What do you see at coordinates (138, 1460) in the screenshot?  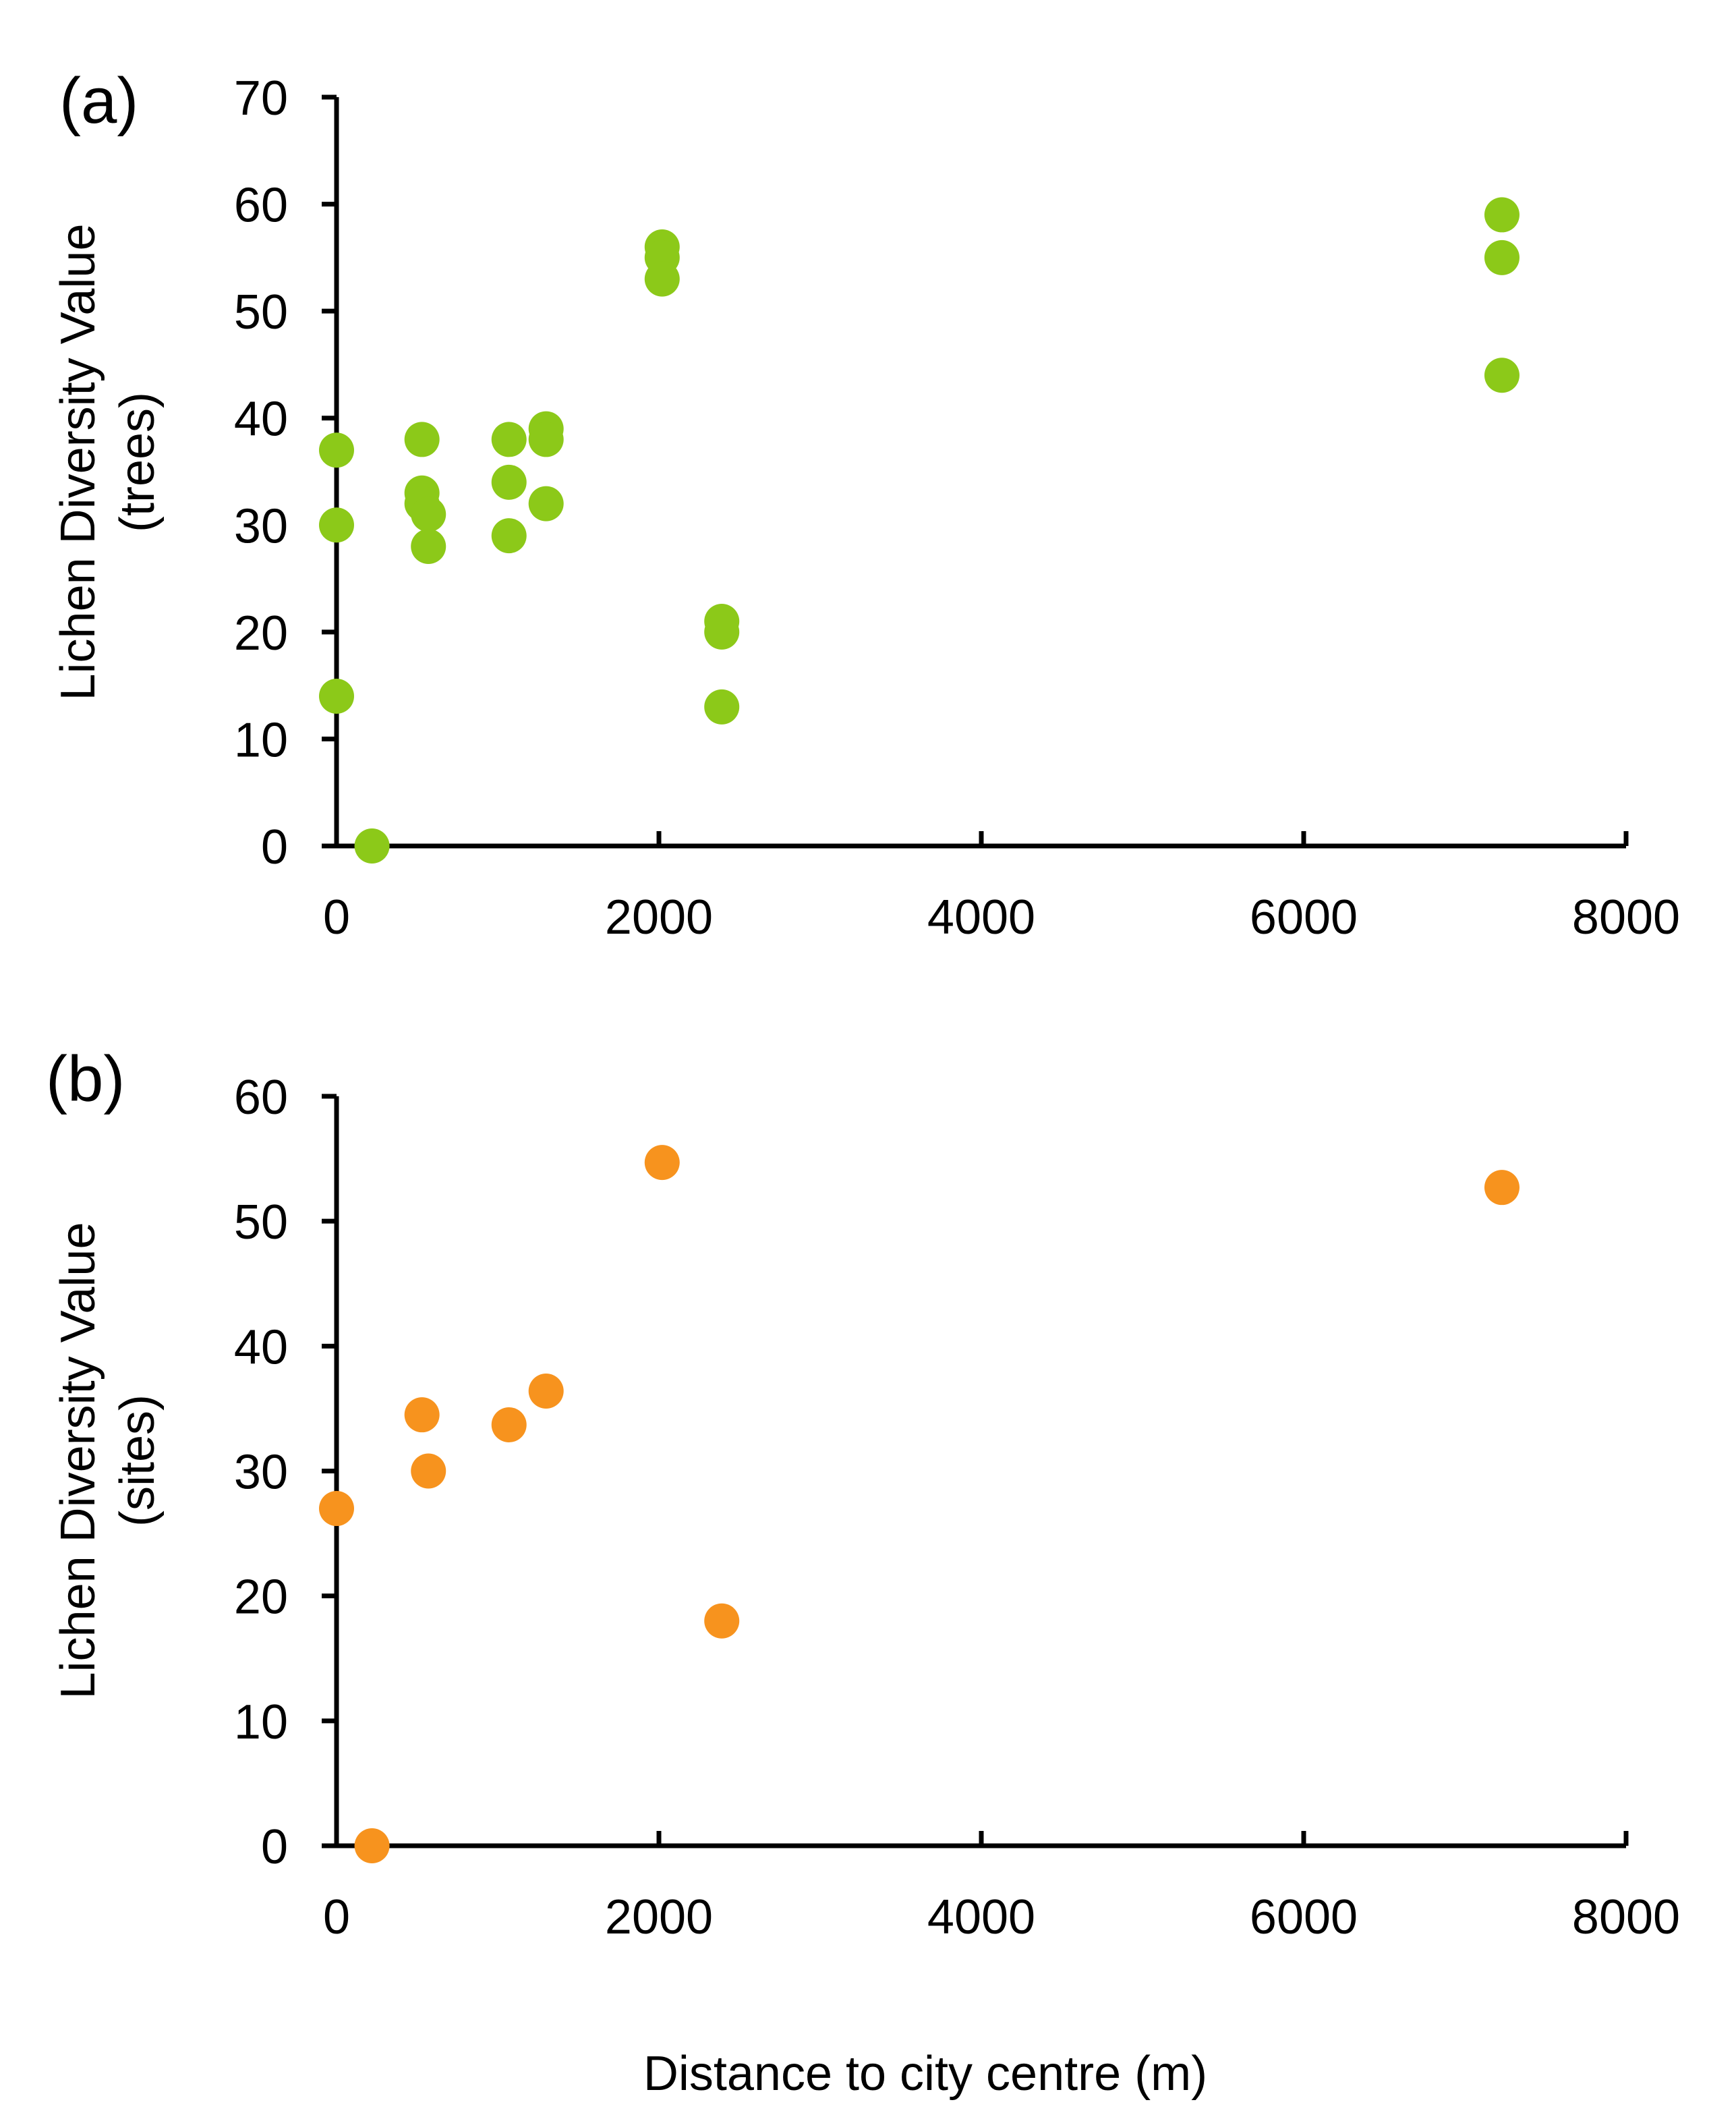 I see `y-axis-title-line2: (sites)` at bounding box center [138, 1460].